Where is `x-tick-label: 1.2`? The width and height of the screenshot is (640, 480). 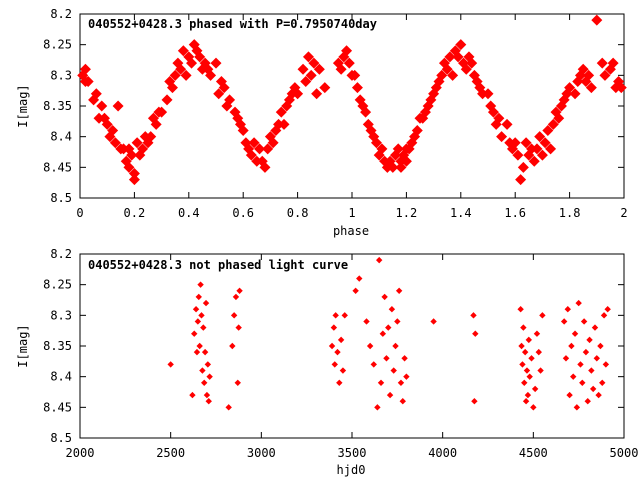
x-tick-label: 1.2 is located at coordinates (407, 213).